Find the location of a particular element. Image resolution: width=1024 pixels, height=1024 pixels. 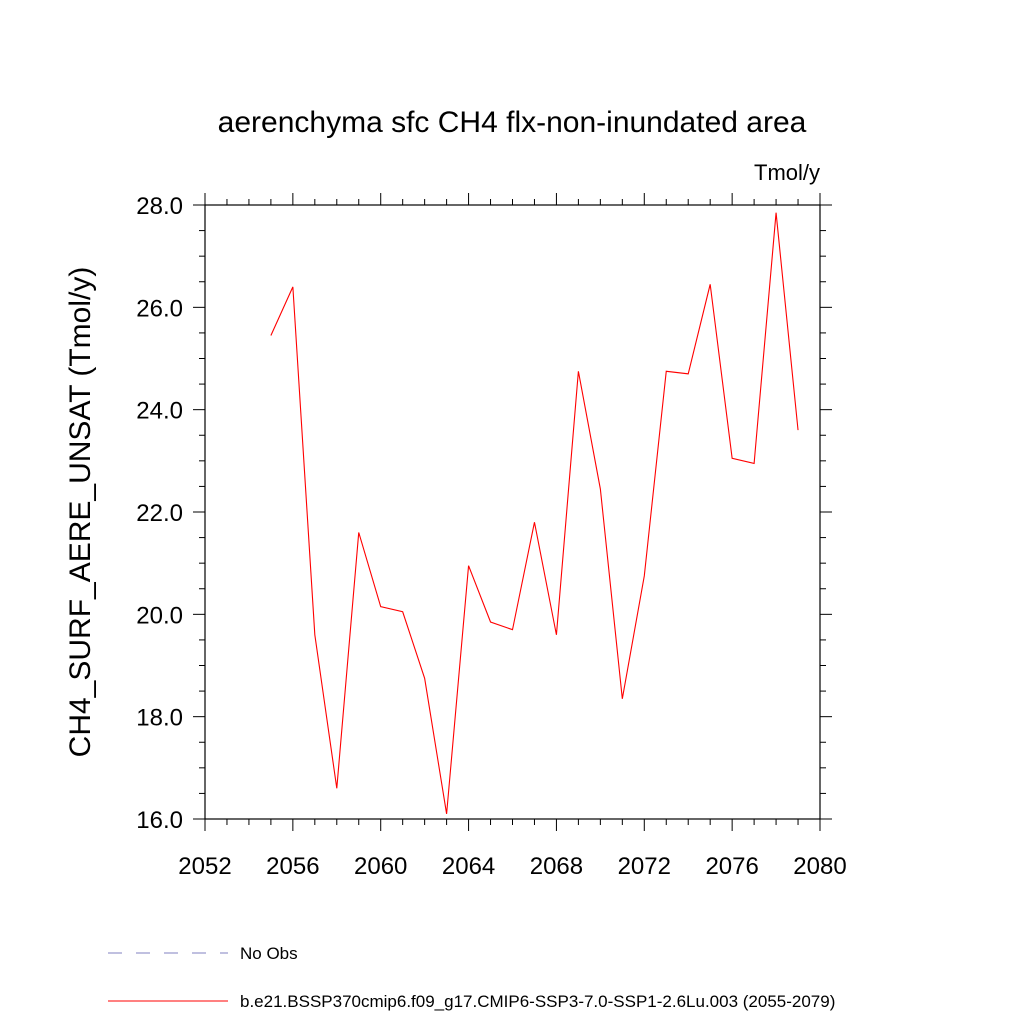

x-tick-label: 2052 is located at coordinates (204, 866).